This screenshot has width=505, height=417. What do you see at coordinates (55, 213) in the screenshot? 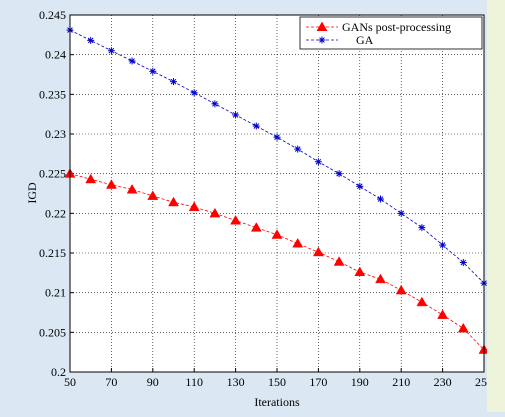
I see `y-tick-label: 0.22` at bounding box center [55, 213].